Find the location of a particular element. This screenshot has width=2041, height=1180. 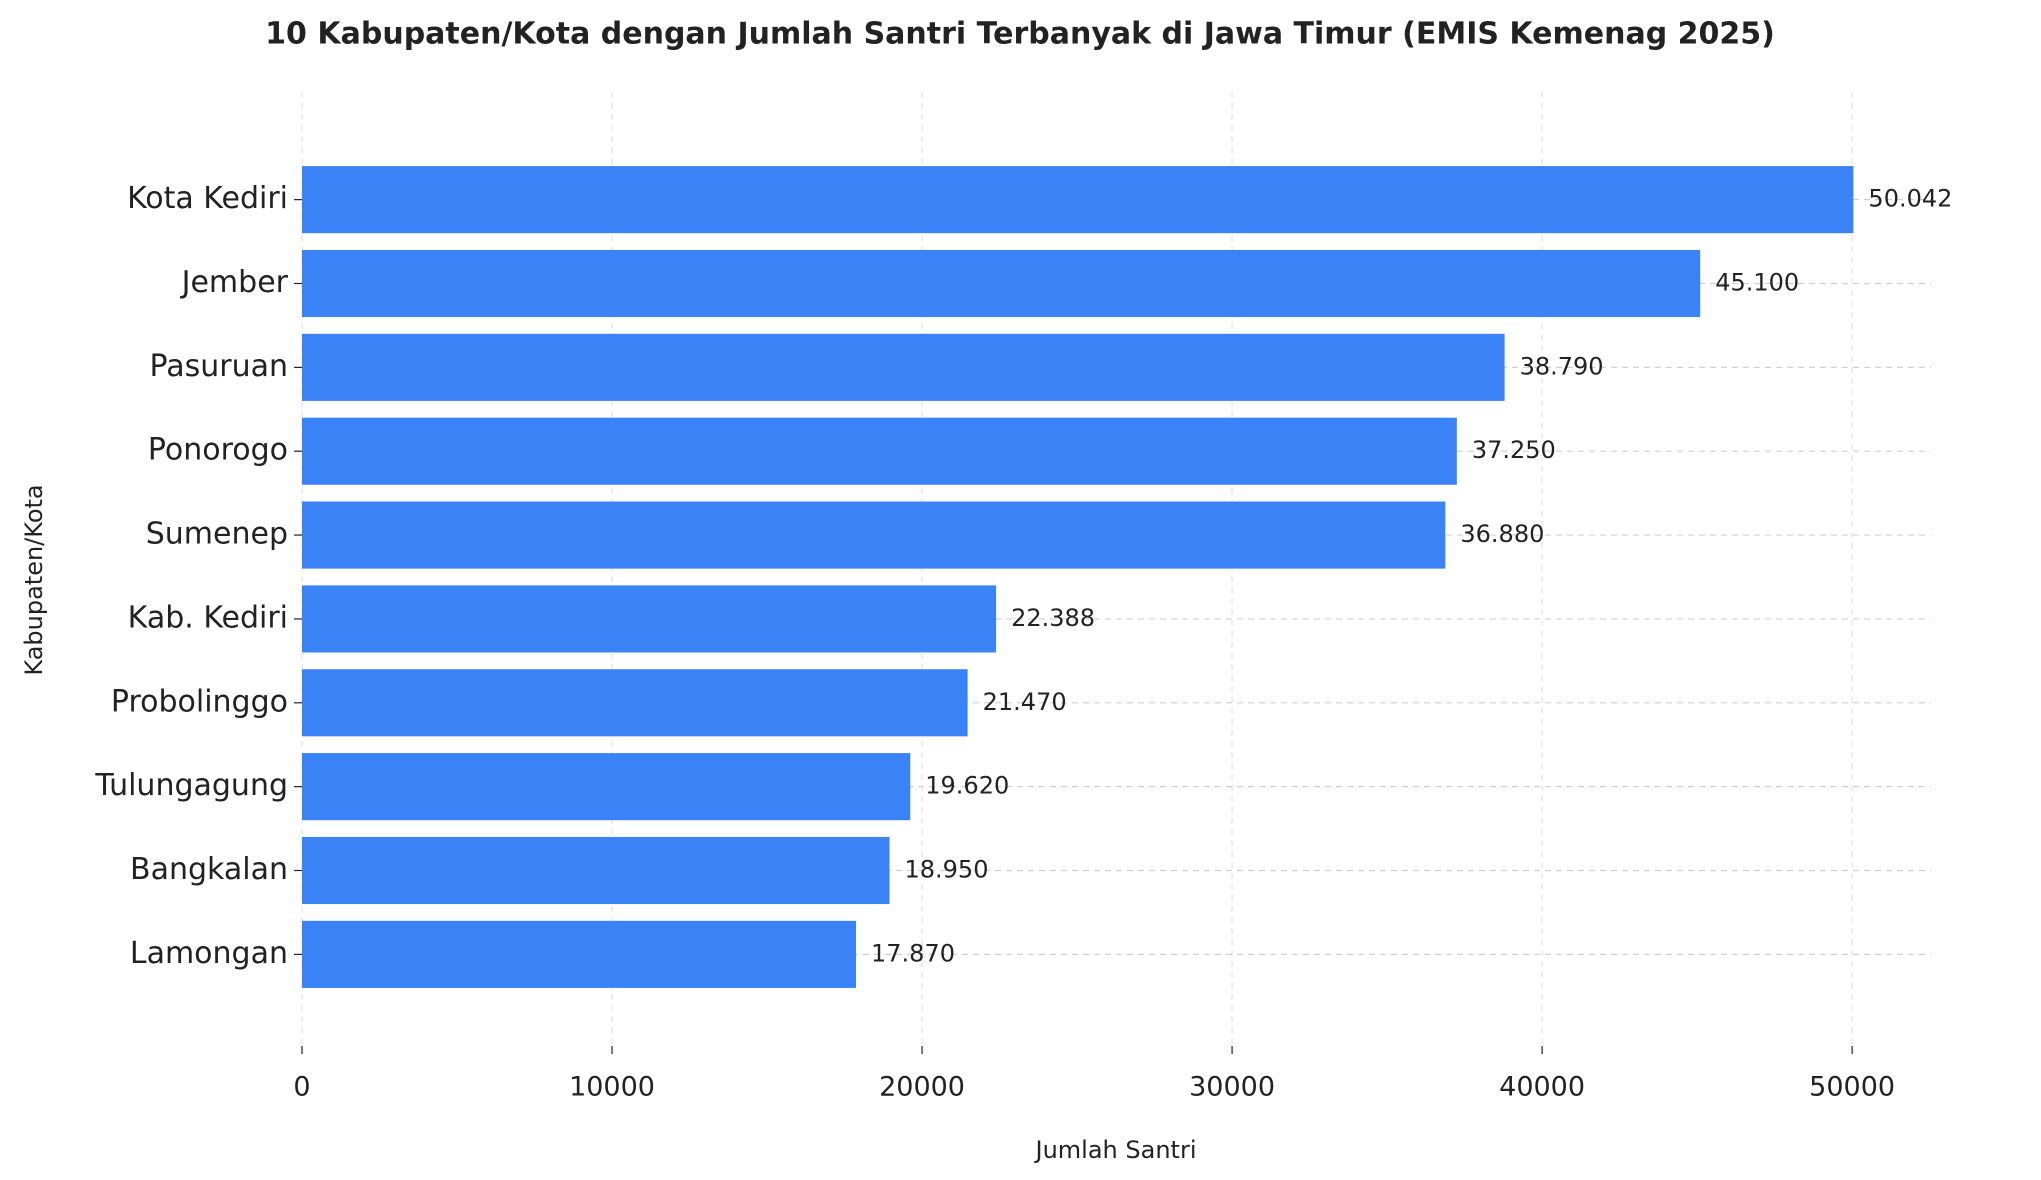

value-label: 18.950 is located at coordinates (946, 870).